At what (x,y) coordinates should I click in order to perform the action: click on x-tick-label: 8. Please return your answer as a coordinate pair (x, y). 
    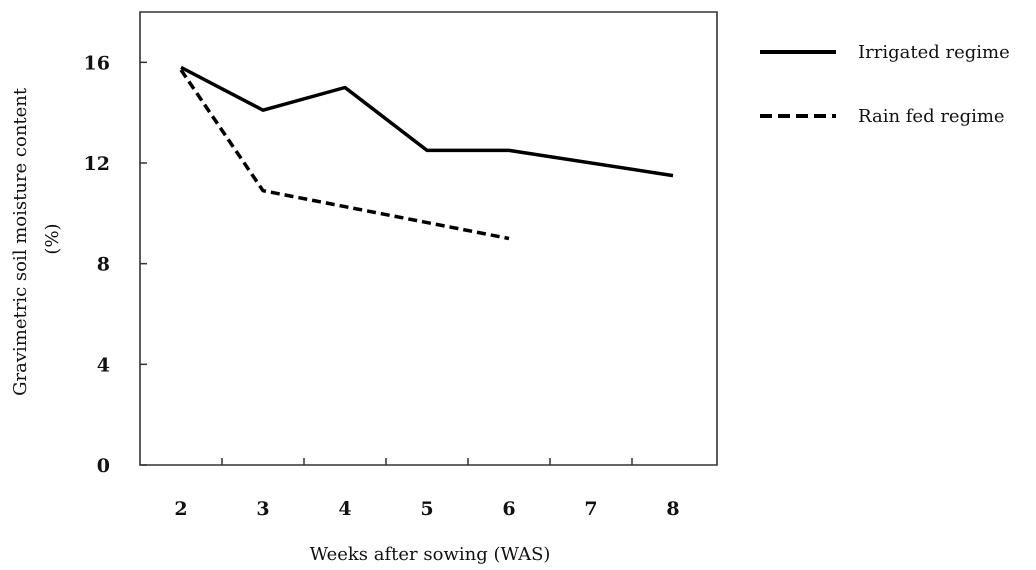
    Looking at the image, I should click on (672, 509).